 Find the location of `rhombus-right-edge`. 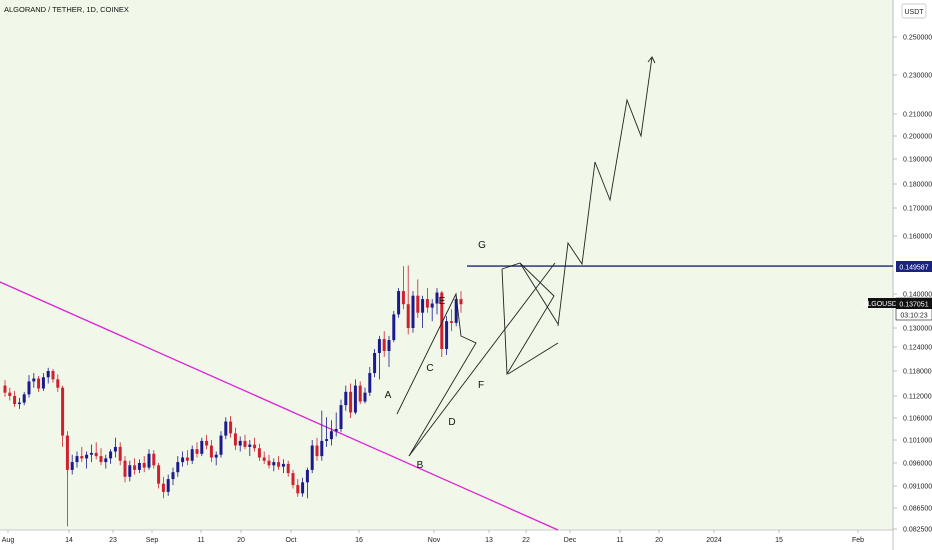

rhombus-right-edge is located at coordinates (539, 293).